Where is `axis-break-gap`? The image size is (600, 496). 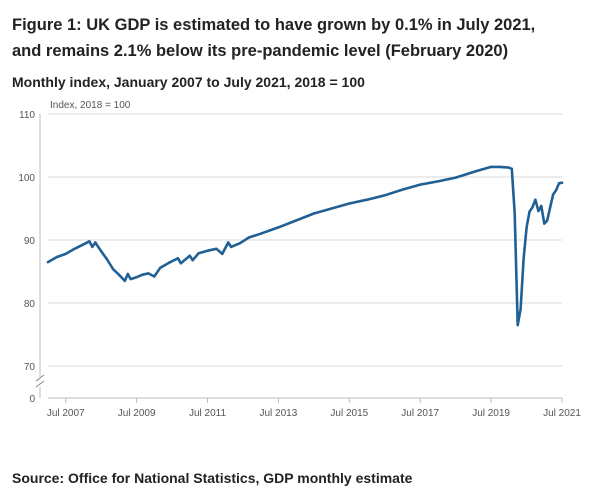
axis-break-gap is located at coordinates (40, 382).